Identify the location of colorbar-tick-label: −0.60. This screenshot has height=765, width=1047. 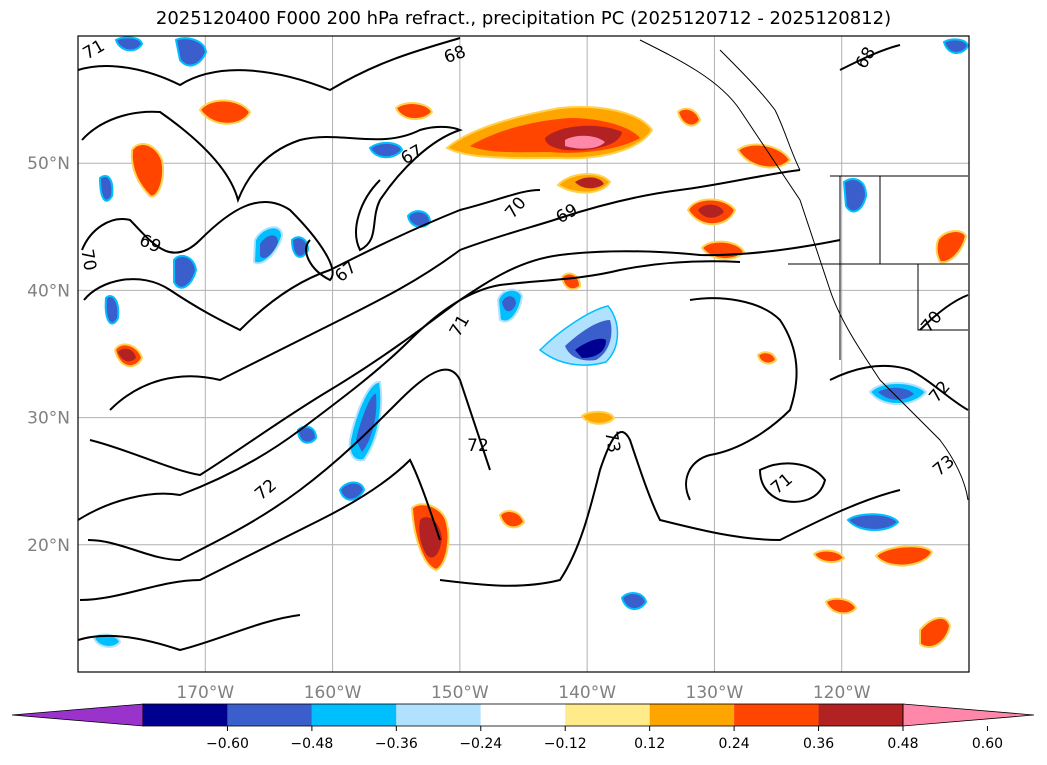
(227, 744).